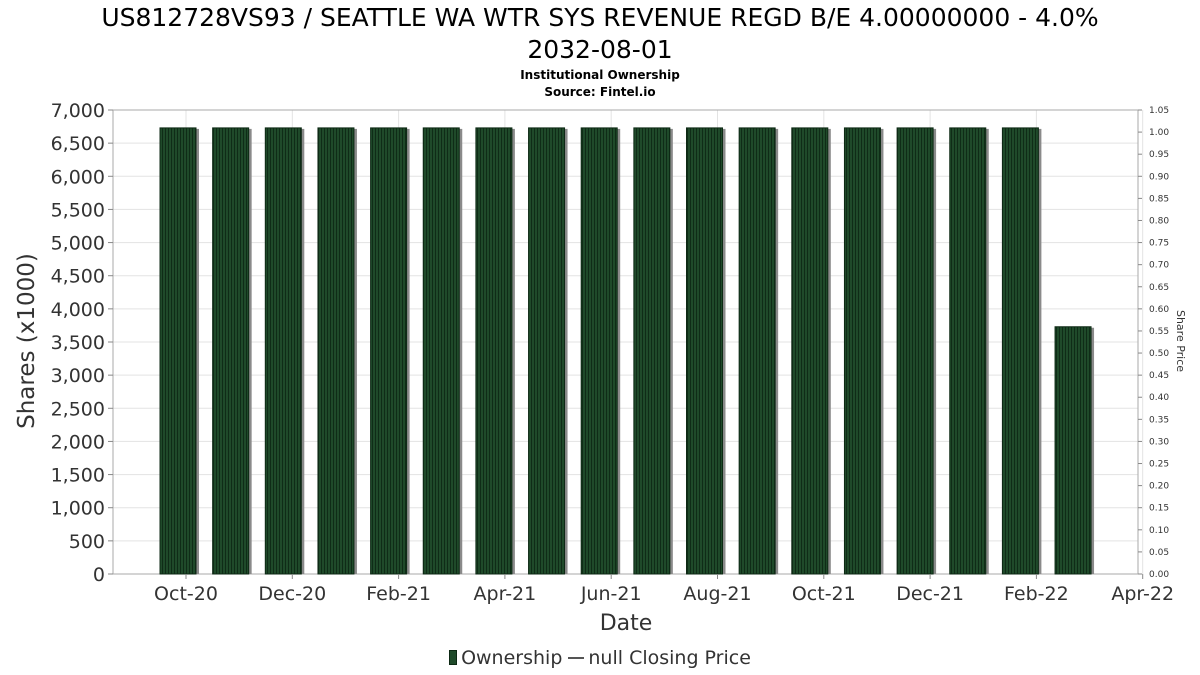  What do you see at coordinates (1159, 155) in the screenshot?
I see `y2-tick-label: 0.95` at bounding box center [1159, 155].